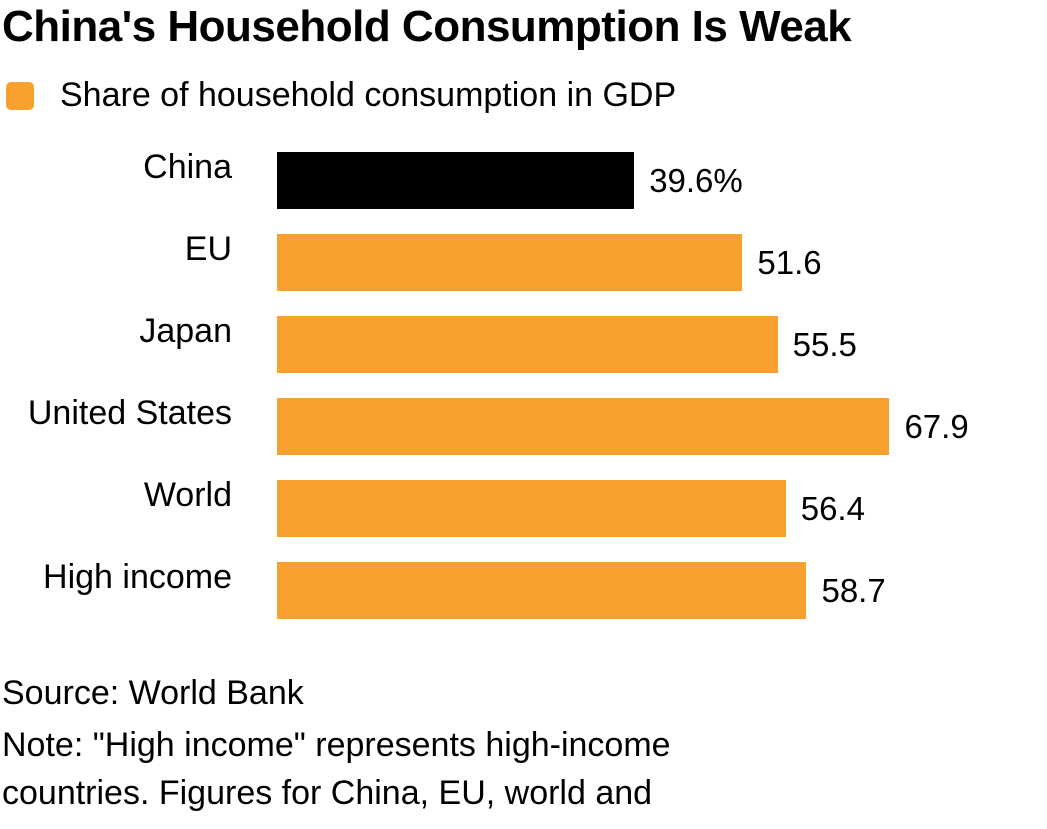  I want to click on value-label: 56.4, so click(832, 508).